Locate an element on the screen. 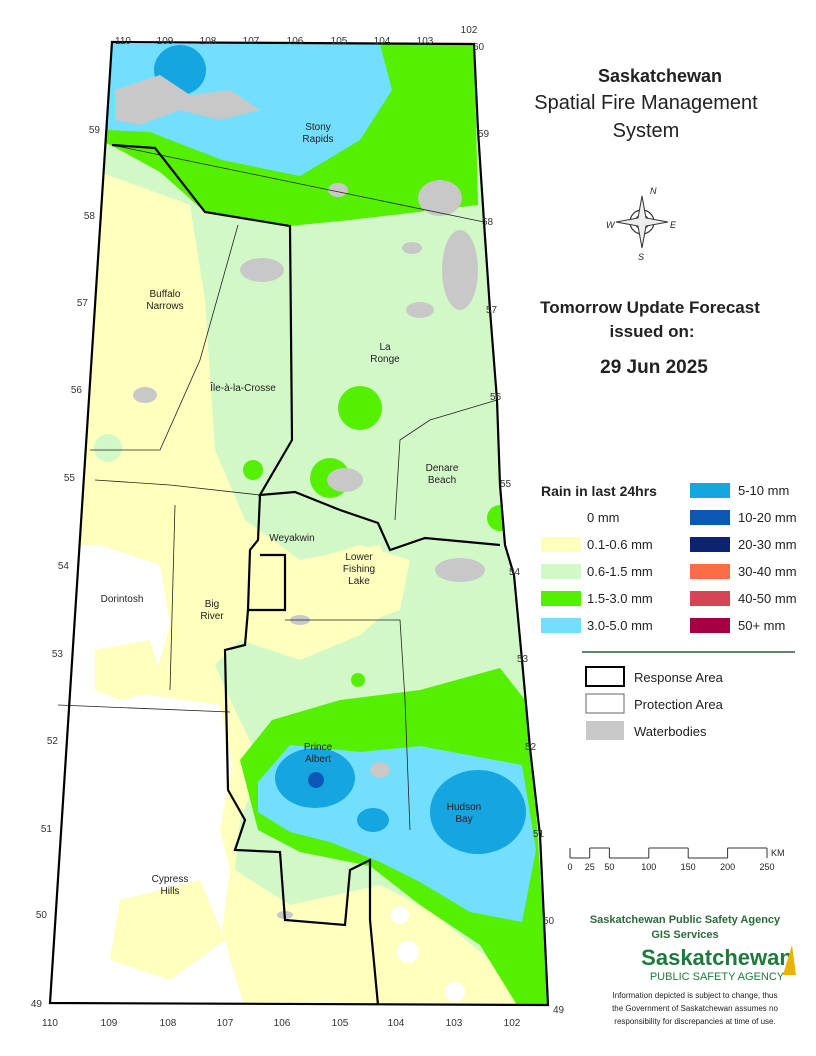 This screenshot has width=816, height=1056. agency-unit: GIS Services is located at coordinates (684, 935).